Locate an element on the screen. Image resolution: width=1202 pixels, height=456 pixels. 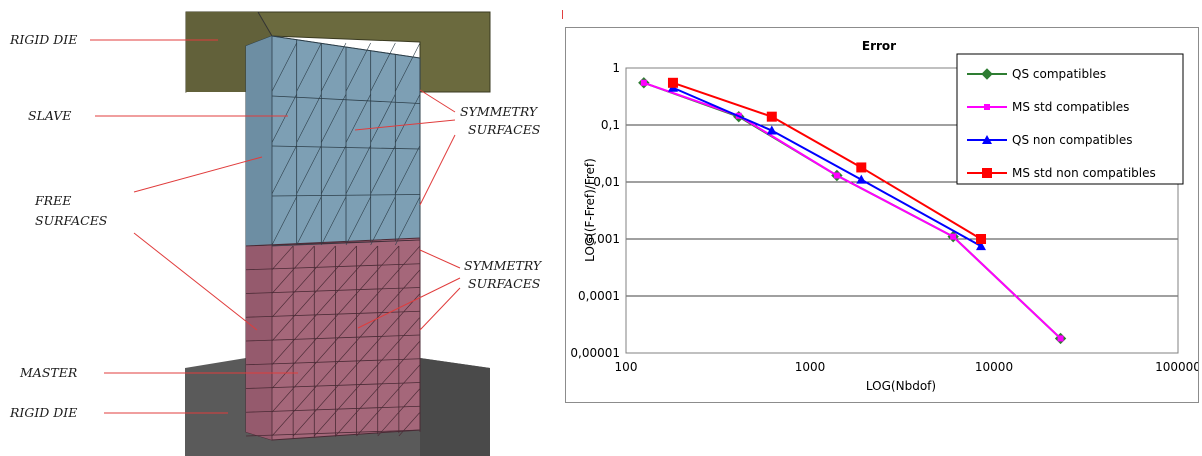
x-tick-label: 100000 is located at coordinates (1176, 367).